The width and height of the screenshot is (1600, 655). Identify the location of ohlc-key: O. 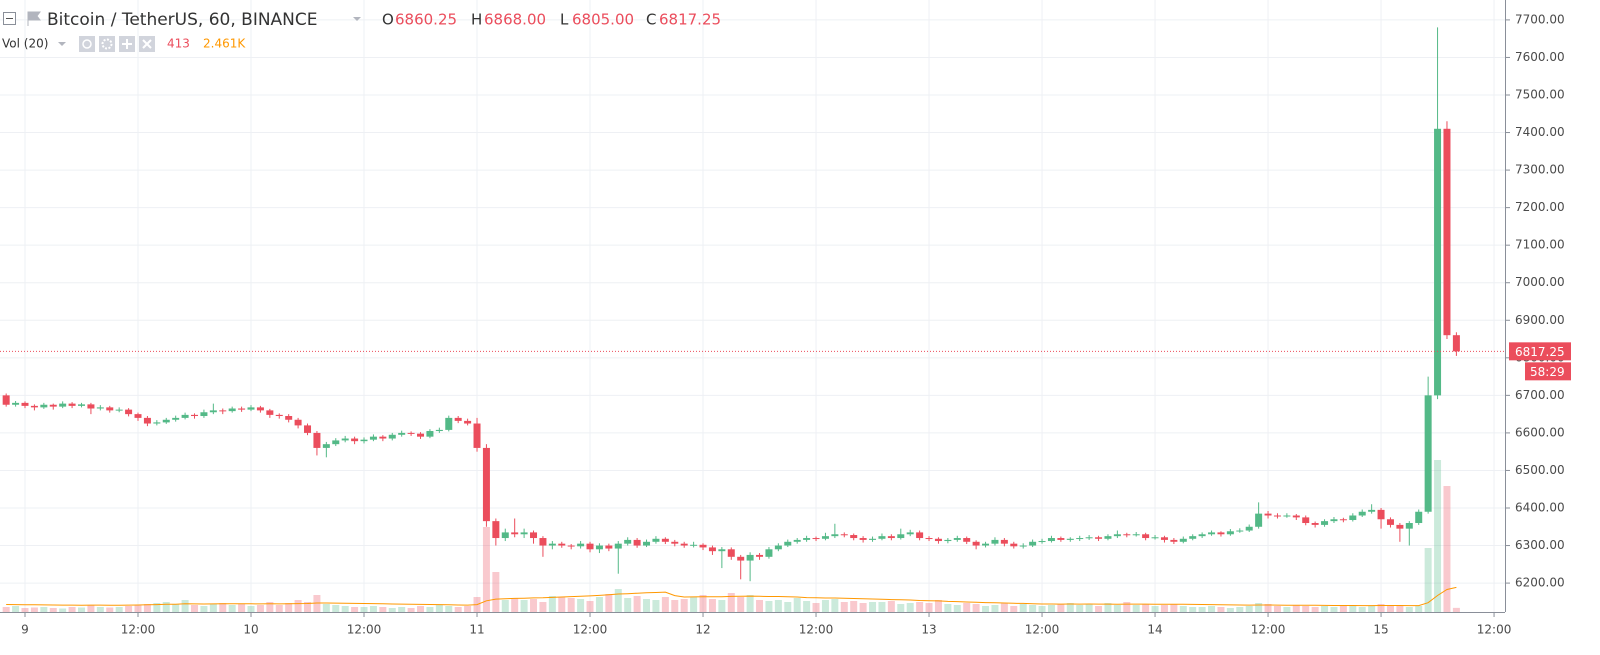
(388, 20).